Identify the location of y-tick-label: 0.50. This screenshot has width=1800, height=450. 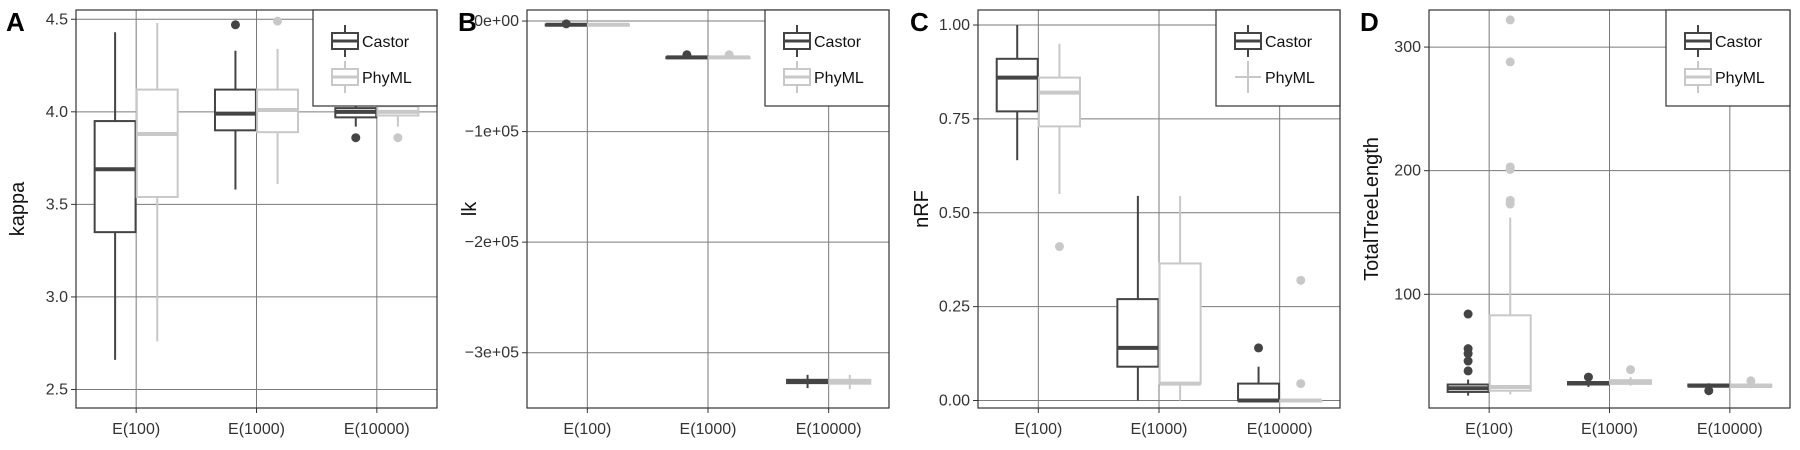
(954, 213).